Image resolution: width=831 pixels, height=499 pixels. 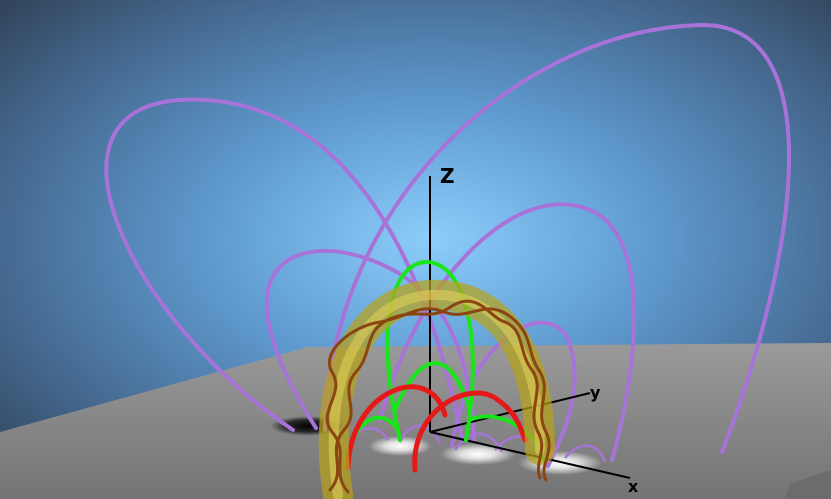 I want to click on z-axis-label: Z, so click(x=447, y=176).